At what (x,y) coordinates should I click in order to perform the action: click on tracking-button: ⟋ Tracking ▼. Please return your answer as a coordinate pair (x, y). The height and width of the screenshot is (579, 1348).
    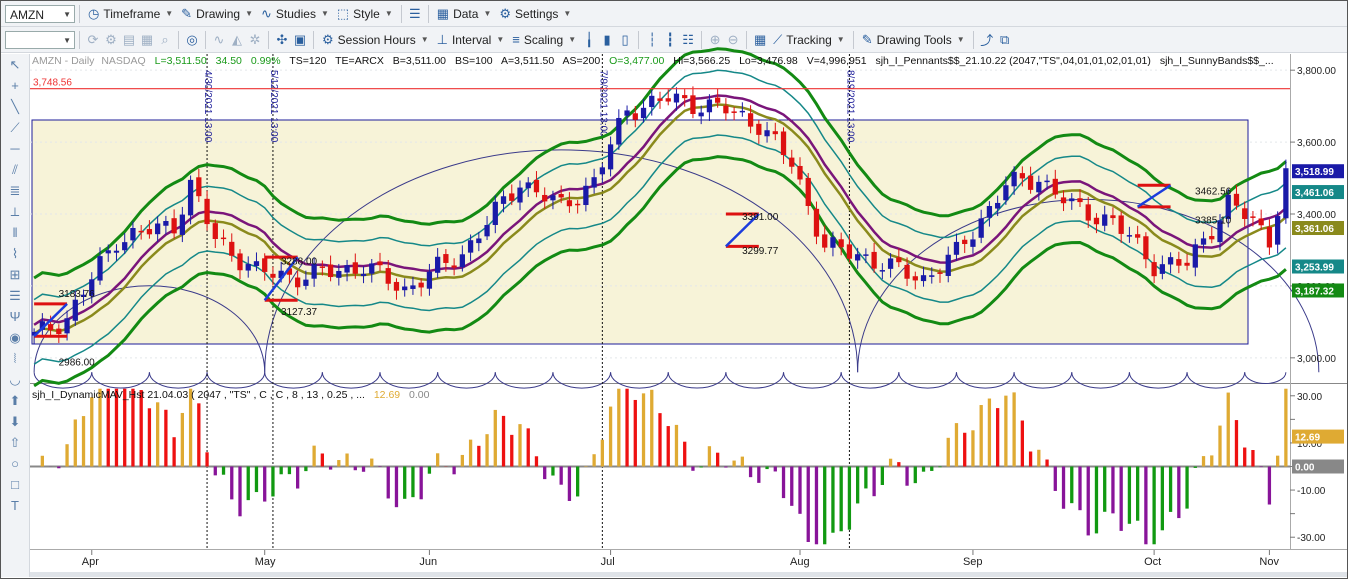
    Looking at the image, I should click on (809, 40).